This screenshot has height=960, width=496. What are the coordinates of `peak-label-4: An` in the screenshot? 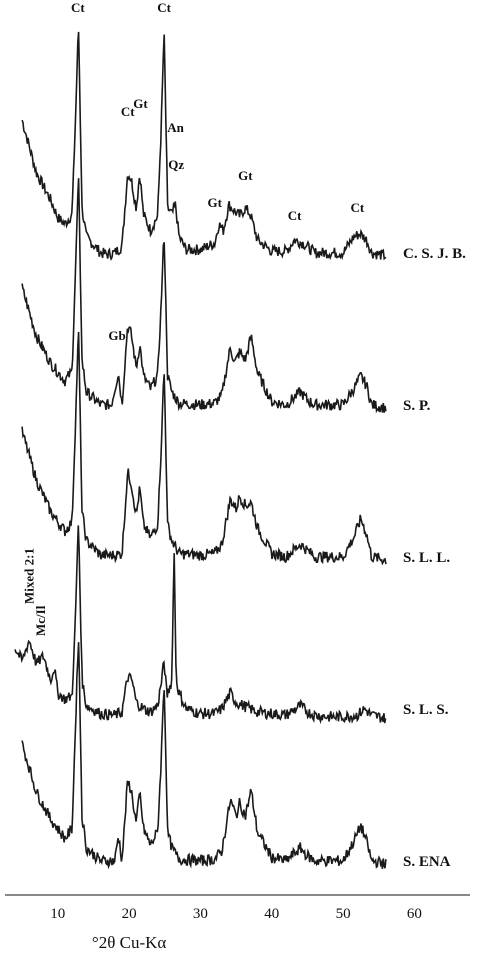 It's located at (175, 127).